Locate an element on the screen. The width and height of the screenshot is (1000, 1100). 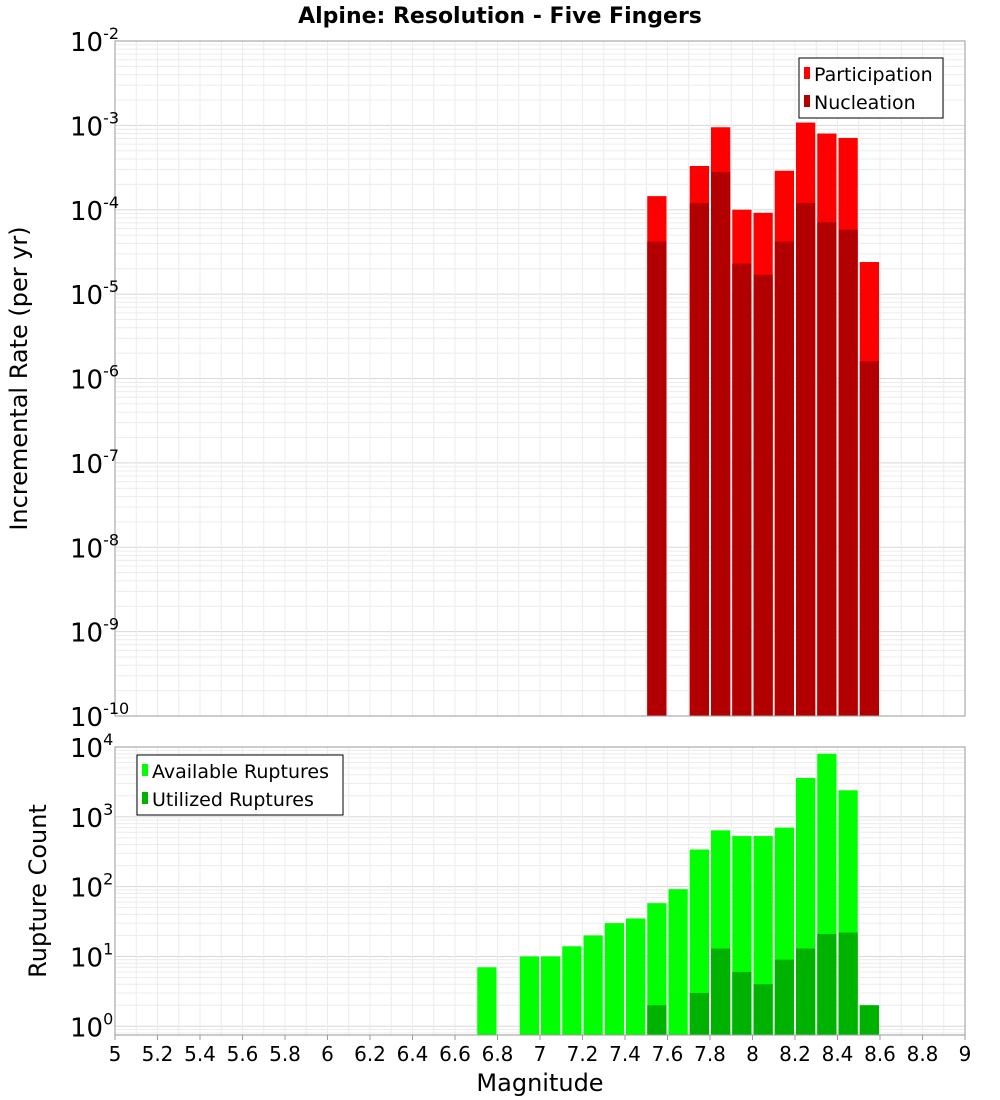
x-tick-label: 6.8 is located at coordinates (498, 1054).